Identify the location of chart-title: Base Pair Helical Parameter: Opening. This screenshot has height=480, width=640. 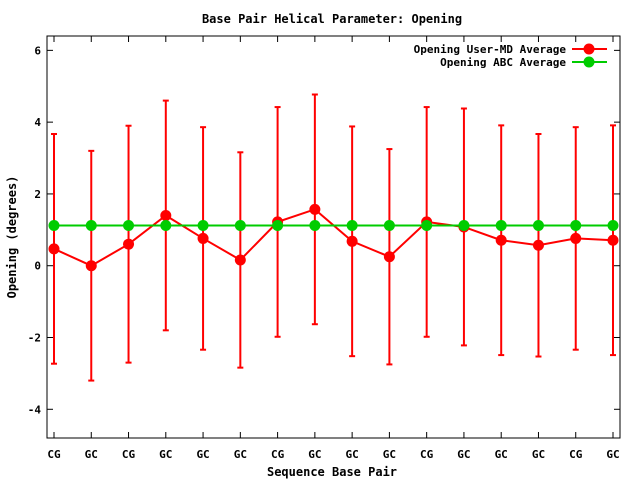
(332, 19).